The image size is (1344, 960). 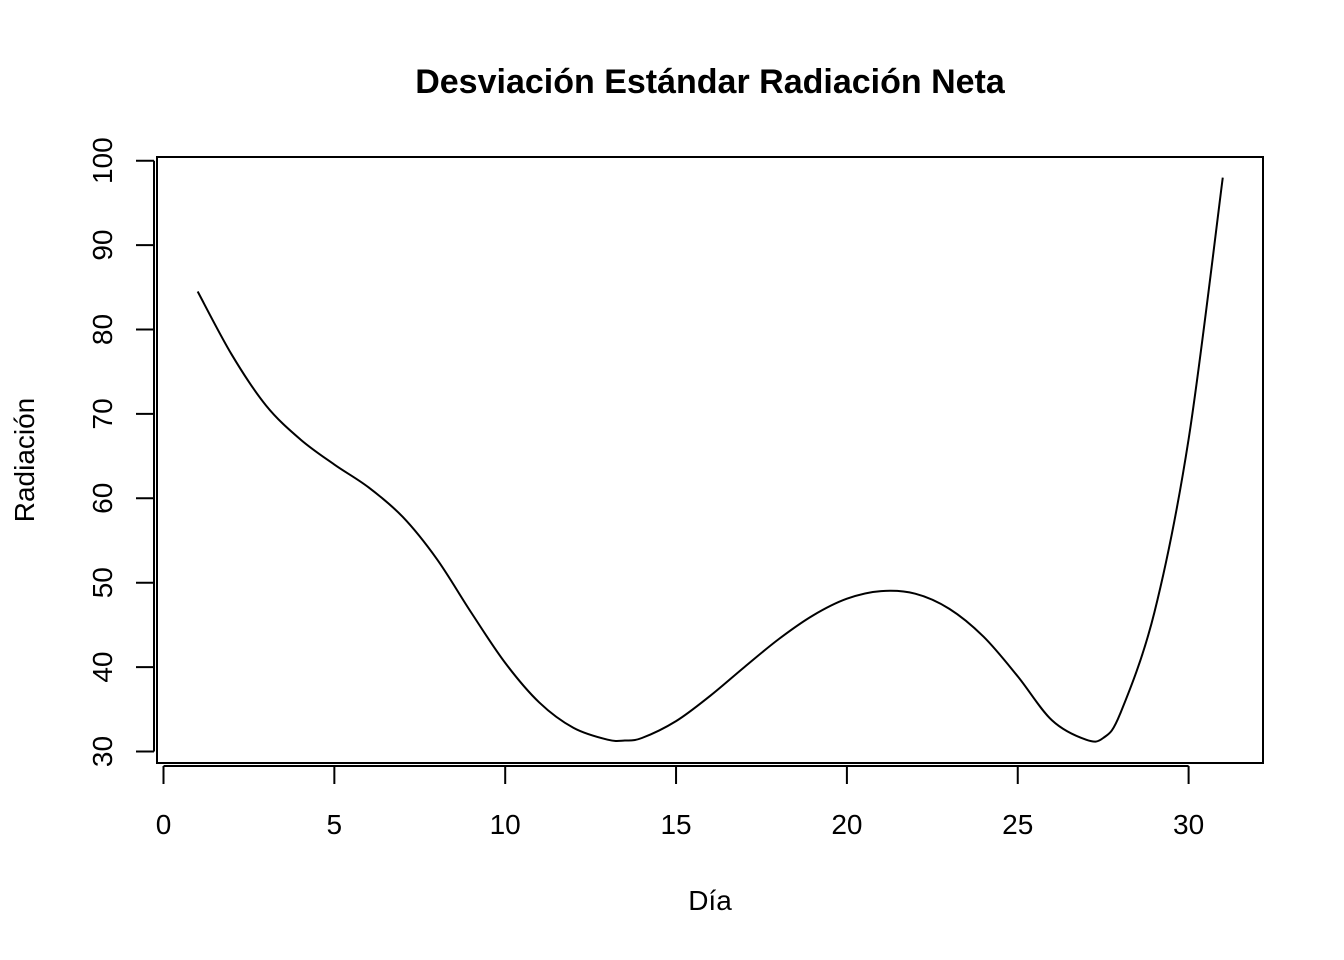 I want to click on x-tick-label: 15, so click(x=675, y=824).